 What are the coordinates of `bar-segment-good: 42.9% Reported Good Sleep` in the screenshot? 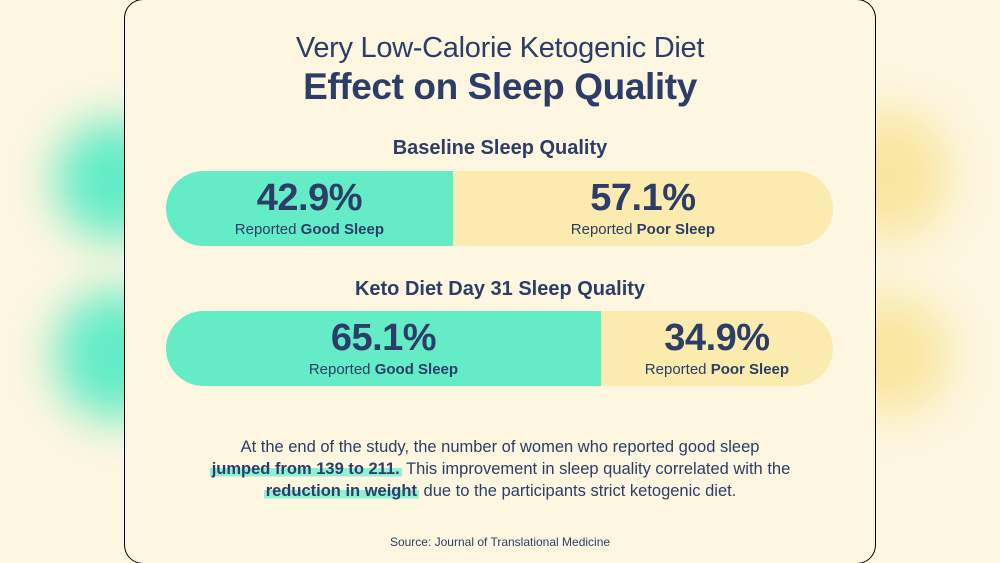 It's located at (309, 208).